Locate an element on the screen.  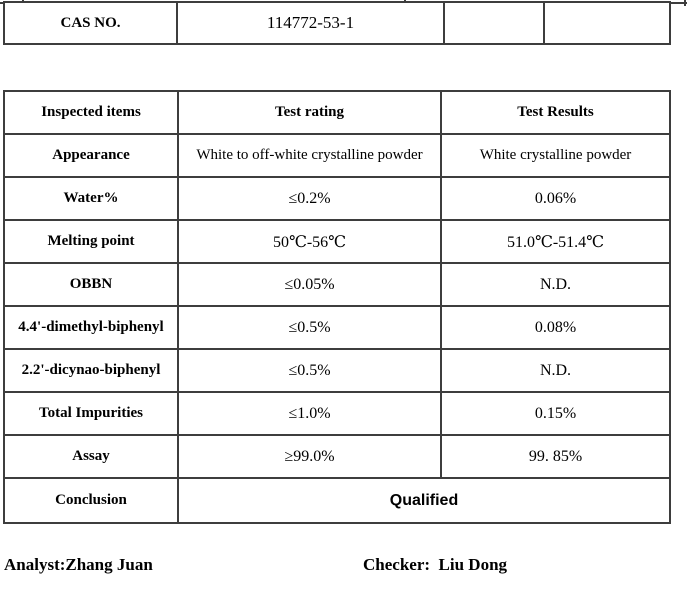
cell-test-rating: ≤0.05% is located at coordinates (309, 284).